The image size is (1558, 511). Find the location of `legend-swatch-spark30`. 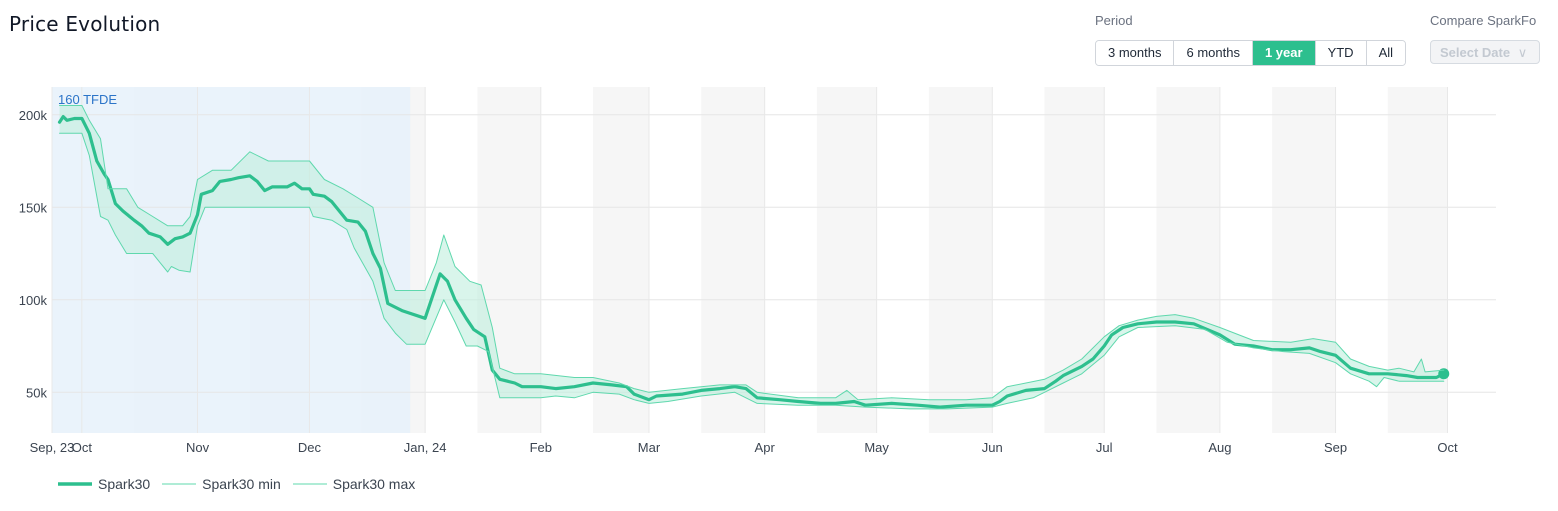

legend-swatch-spark30 is located at coordinates (75, 484).